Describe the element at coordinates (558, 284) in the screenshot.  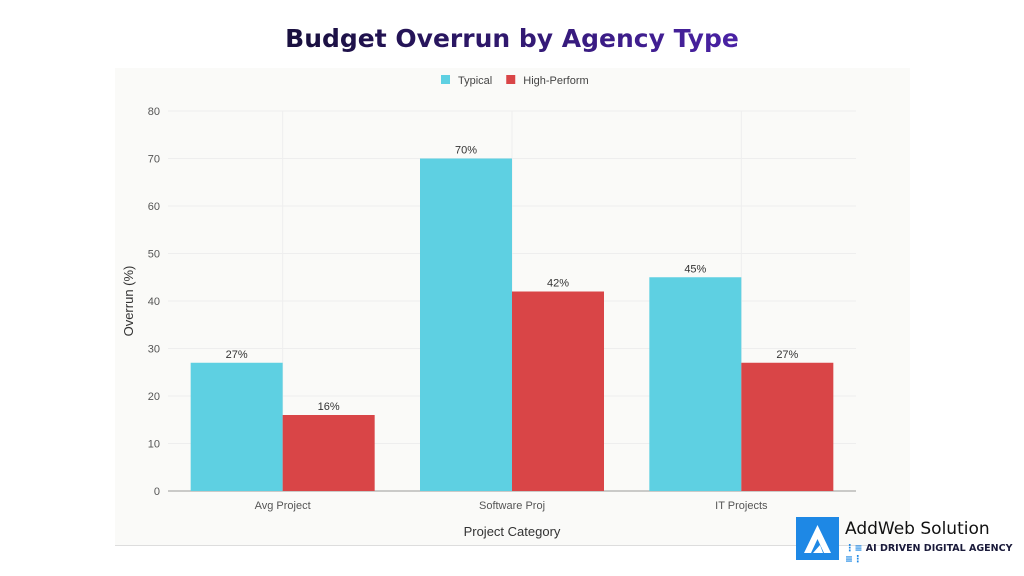
I see `data-label: 42%` at that location.